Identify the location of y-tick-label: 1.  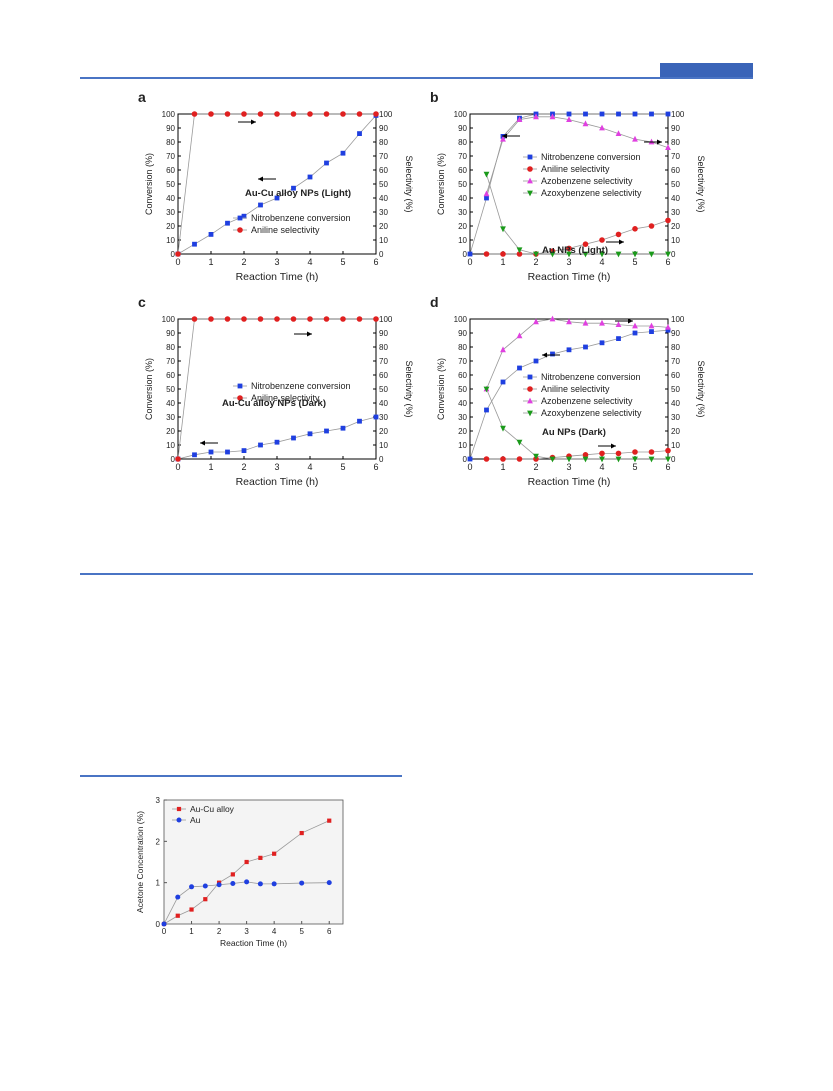
(158, 883).